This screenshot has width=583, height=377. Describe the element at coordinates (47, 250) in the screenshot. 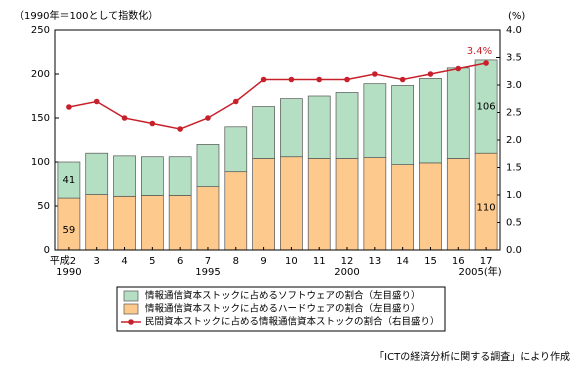

I see `y-tick-label: 0` at that location.